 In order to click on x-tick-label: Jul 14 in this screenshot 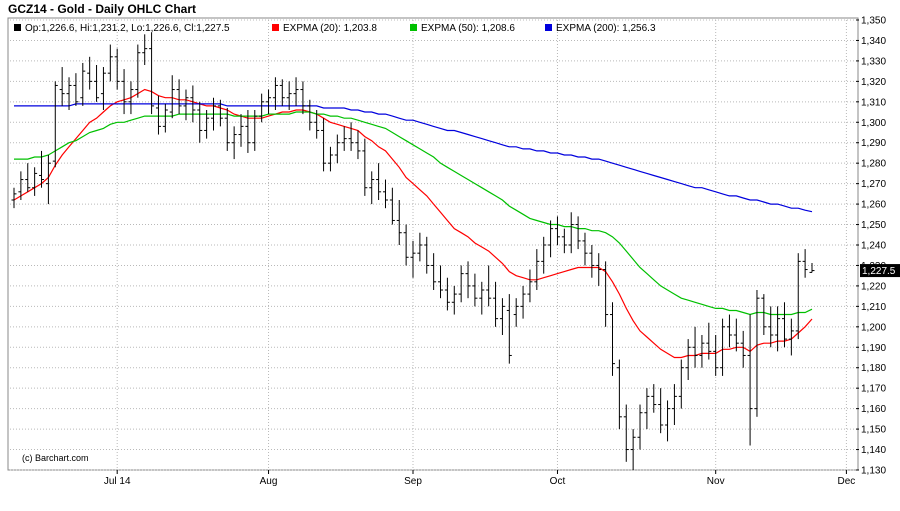, I will do `click(117, 481)`.